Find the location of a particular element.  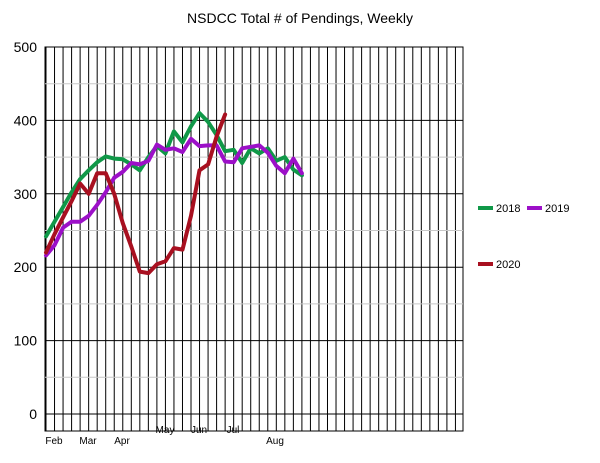

x-axis-ticks: Feb Mar Apr May Jun Jul Aug is located at coordinates (164, 436).